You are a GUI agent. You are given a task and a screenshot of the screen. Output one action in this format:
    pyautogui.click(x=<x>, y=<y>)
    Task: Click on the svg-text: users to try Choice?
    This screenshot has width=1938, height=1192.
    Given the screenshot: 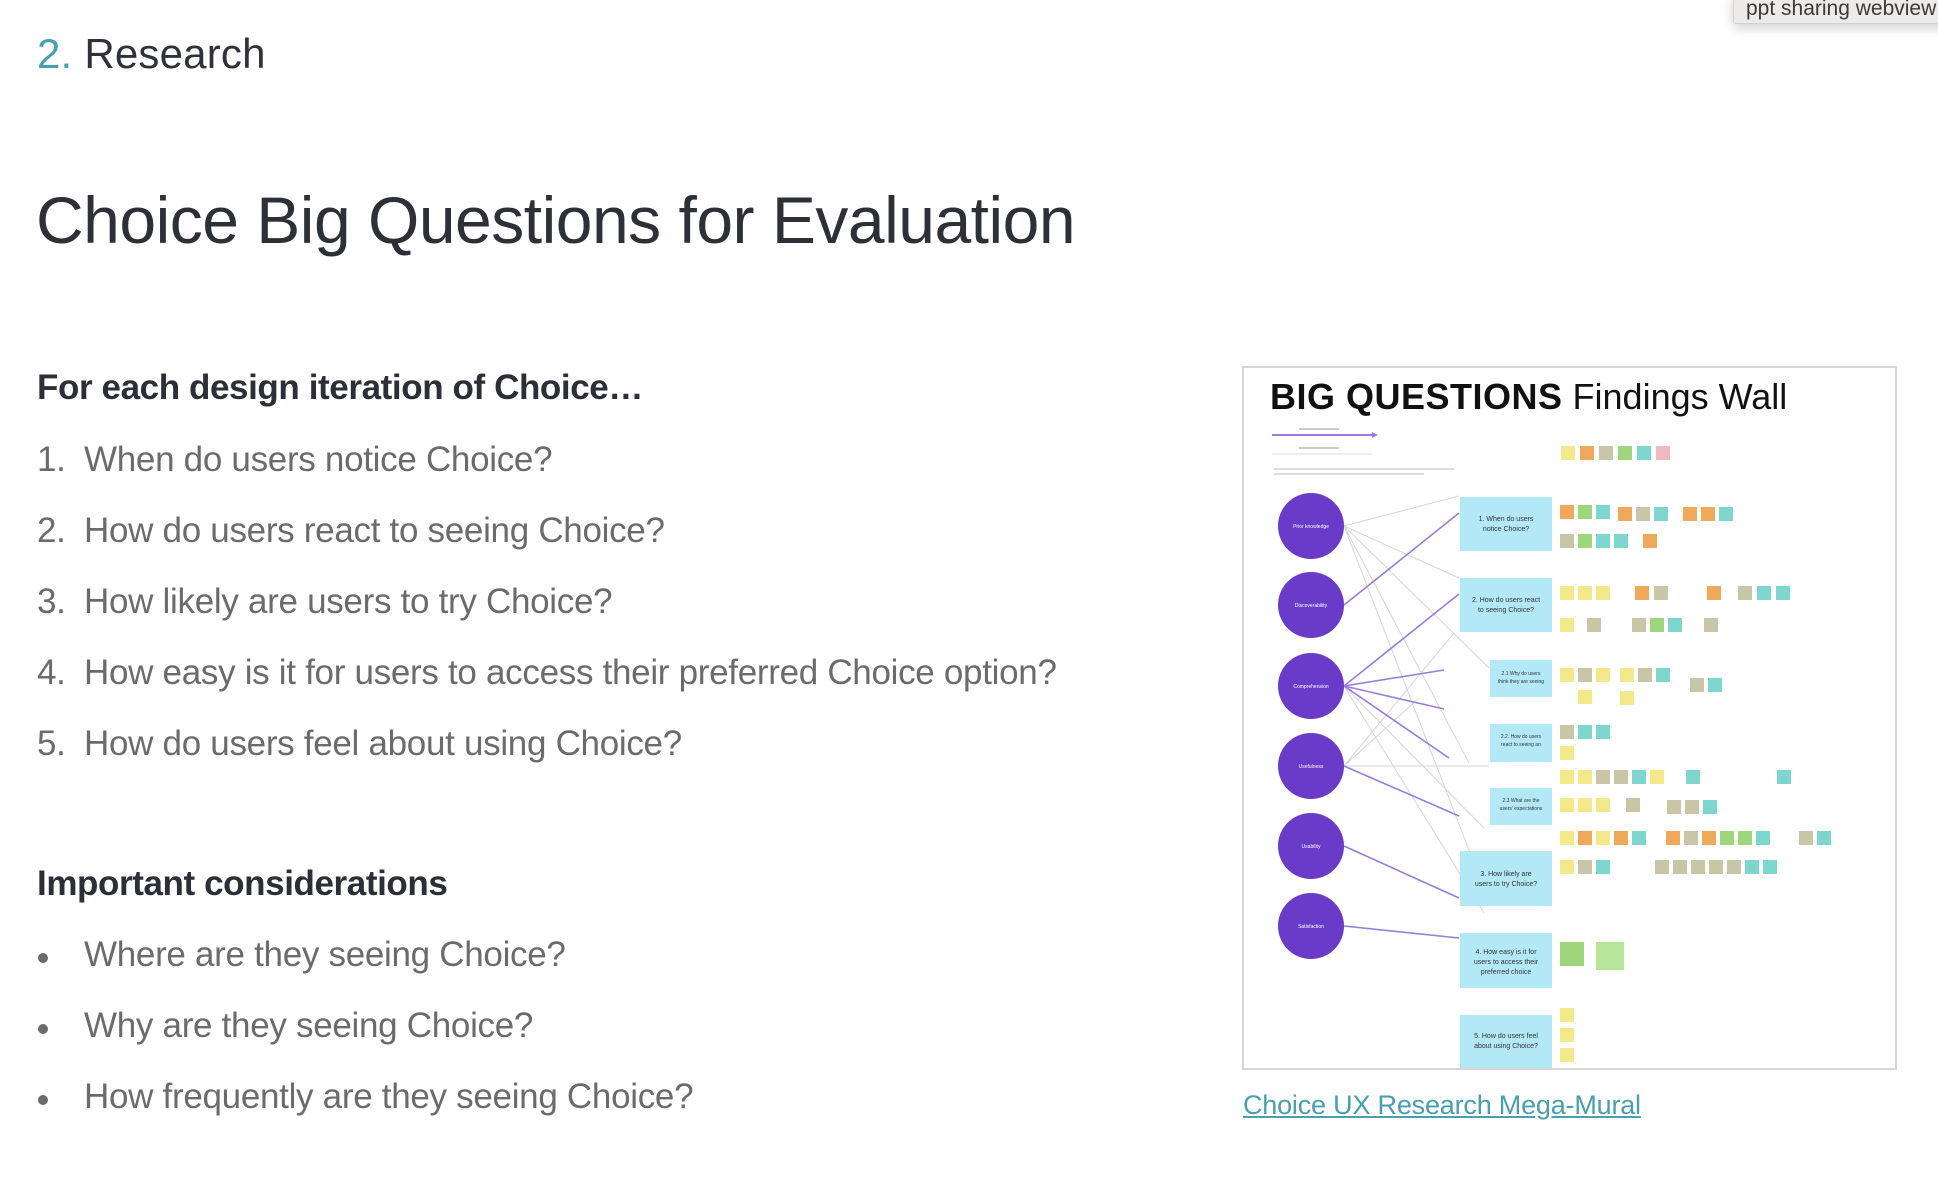 What is the action you would take?
    pyautogui.click(x=1506, y=884)
    